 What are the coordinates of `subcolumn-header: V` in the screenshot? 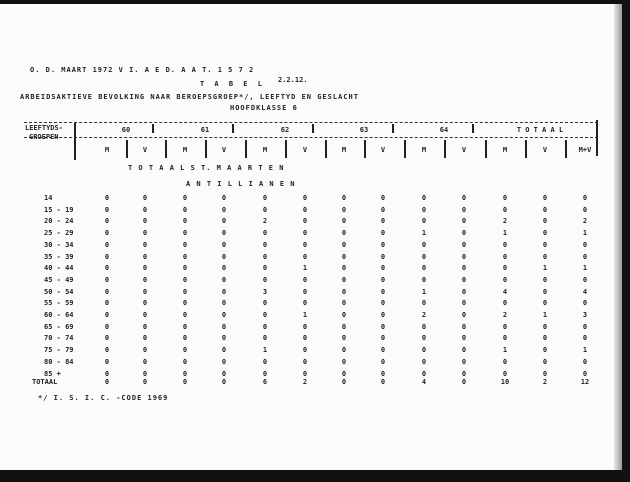 It's located at (305, 150).